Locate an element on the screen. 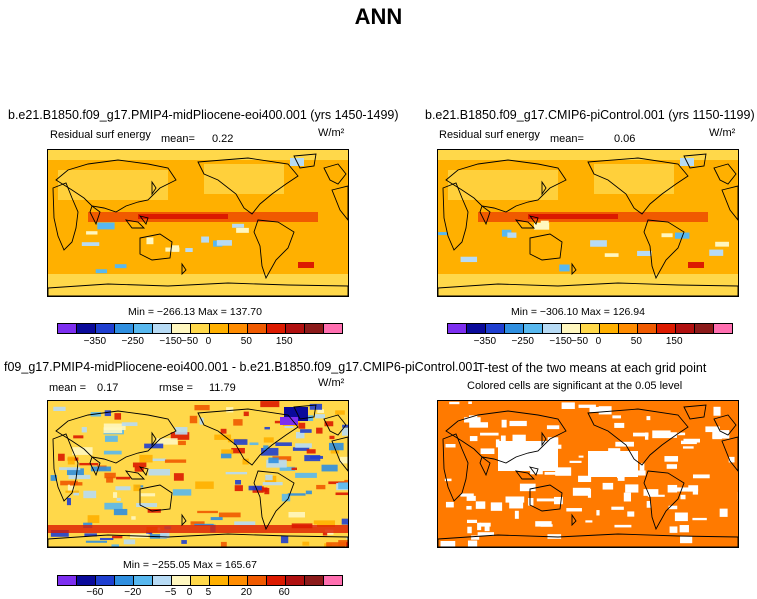 The height and width of the screenshot is (599, 757). panel-tl-minmax: Min = −266.13 Max = 137.70 is located at coordinates (195, 312).